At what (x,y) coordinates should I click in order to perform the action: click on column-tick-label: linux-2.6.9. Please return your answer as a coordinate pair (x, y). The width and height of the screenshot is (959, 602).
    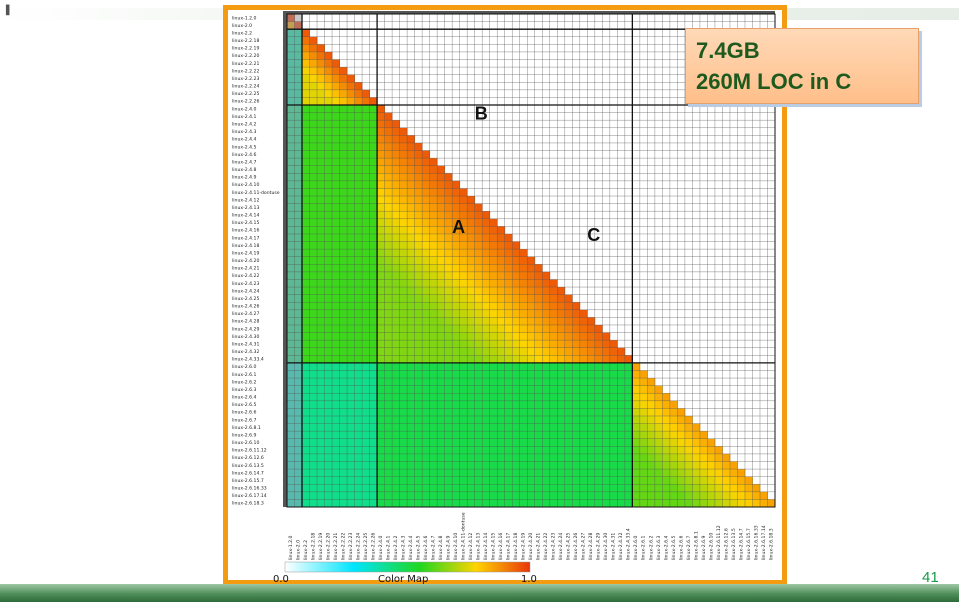
    Looking at the image, I should click on (704, 547).